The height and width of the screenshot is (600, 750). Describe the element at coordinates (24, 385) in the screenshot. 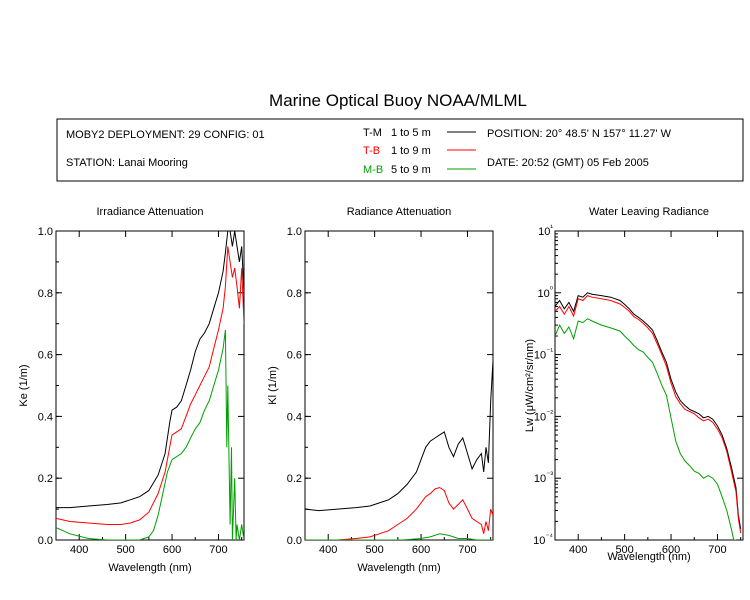

I see `y-axis-label: Ke (1/m)` at that location.